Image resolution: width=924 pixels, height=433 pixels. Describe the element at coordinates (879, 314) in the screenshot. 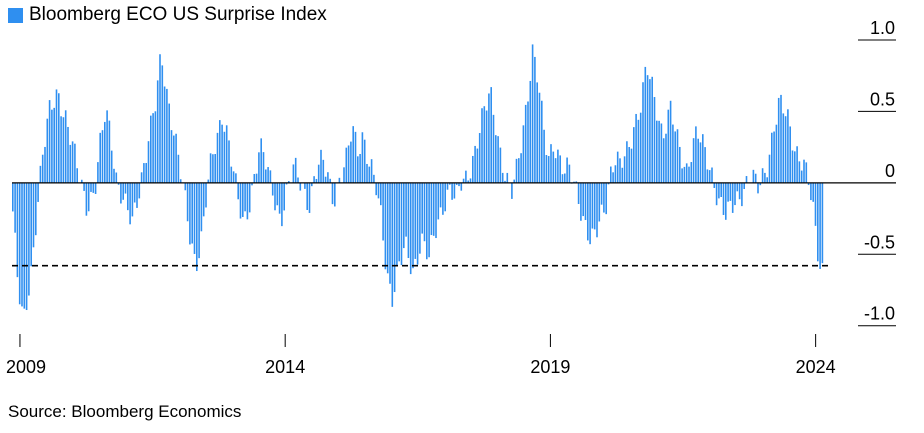

I see `y-tick-label: -1.0` at that location.